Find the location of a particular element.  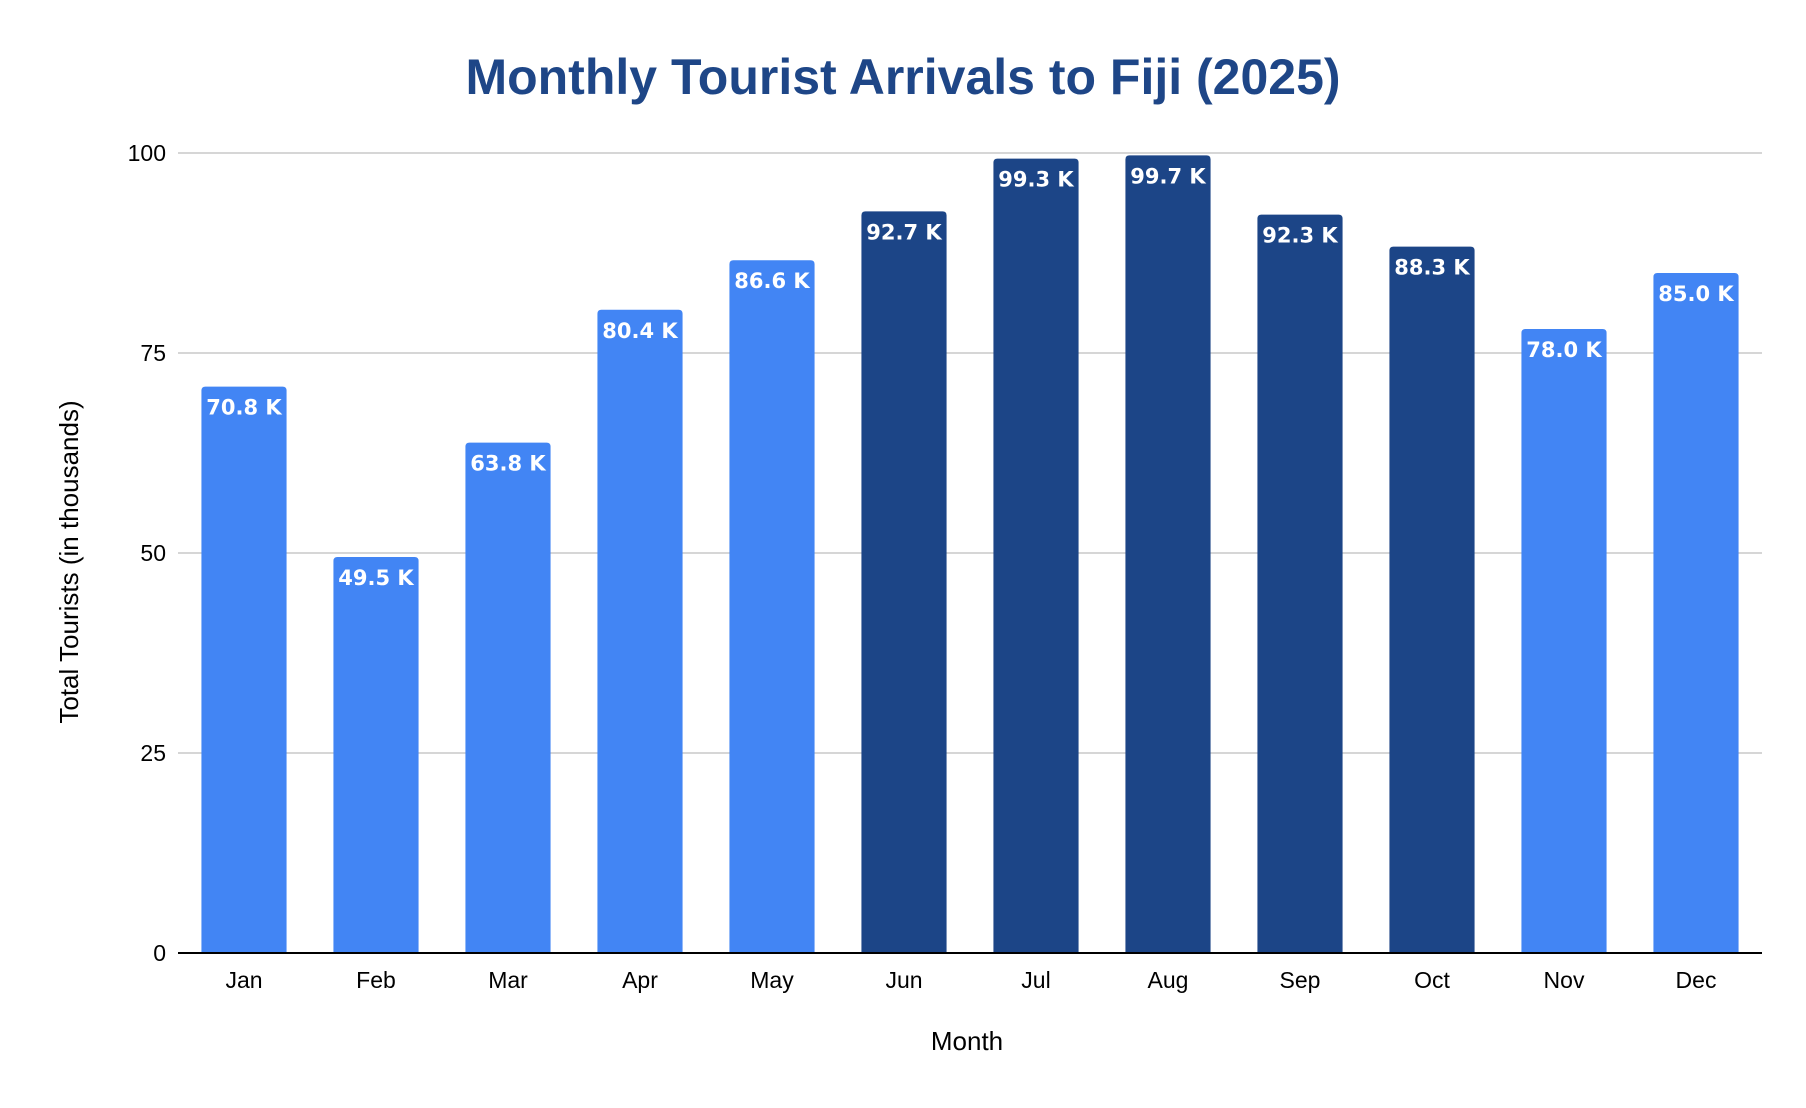

data-label-aug: 99.7 K is located at coordinates (1168, 176).